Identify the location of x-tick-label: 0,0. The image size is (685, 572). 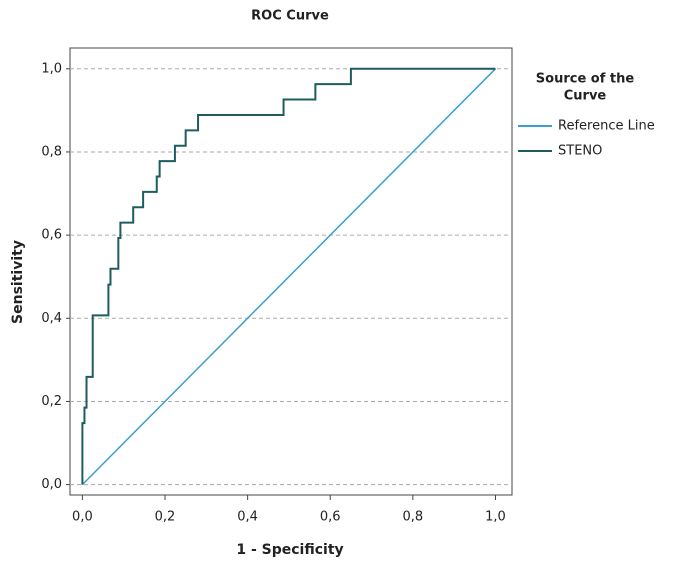
(82, 517).